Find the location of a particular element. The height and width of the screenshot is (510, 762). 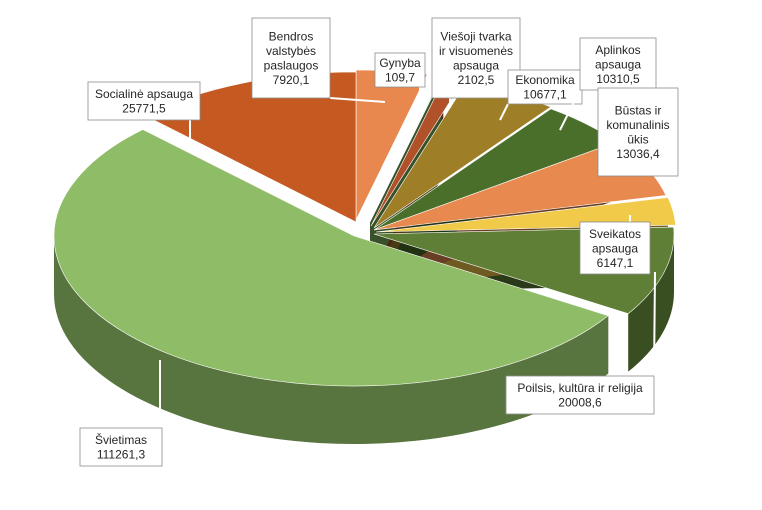

data-label-text: Aplinkos is located at coordinates (617, 50).